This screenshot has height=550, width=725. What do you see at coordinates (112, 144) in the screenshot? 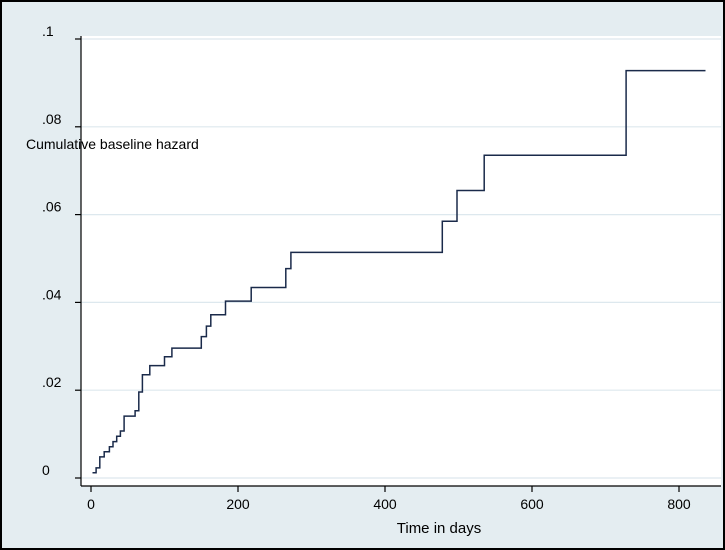
I see `y-axis-label: Cumulative baseline hazard` at bounding box center [112, 144].